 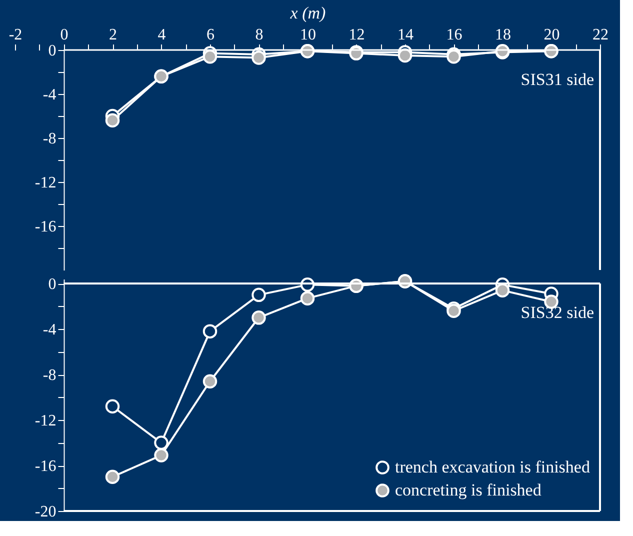 What do you see at coordinates (557, 79) in the screenshot?
I see `annotation: SIS31 side` at bounding box center [557, 79].